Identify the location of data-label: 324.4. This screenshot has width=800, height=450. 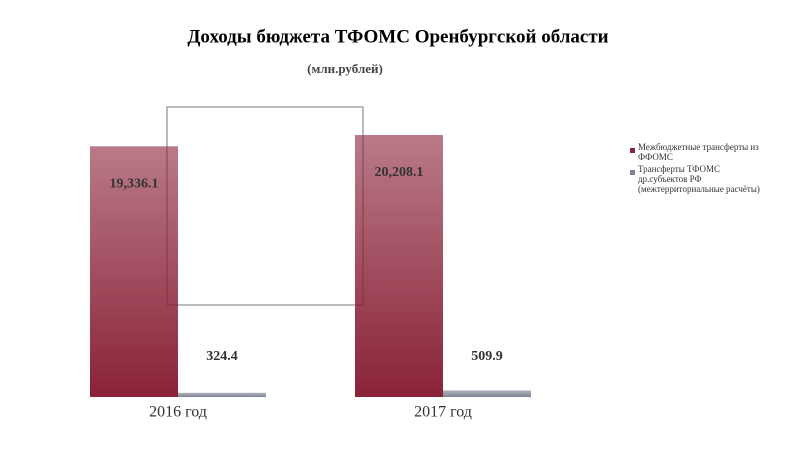
(222, 356).